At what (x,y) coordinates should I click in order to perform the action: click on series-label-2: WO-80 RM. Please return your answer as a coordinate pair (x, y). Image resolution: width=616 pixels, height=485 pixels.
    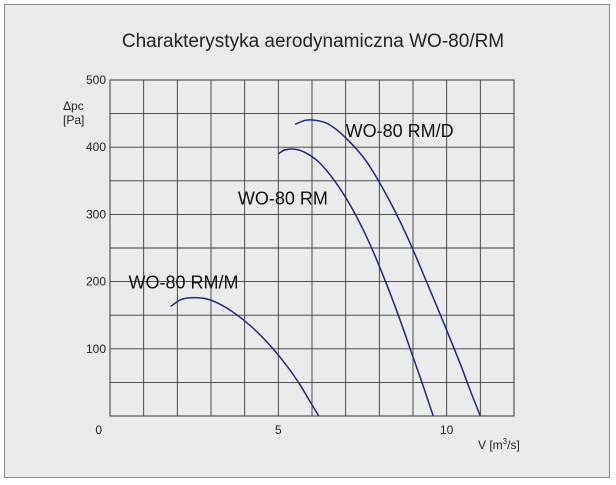
    Looking at the image, I should click on (283, 198).